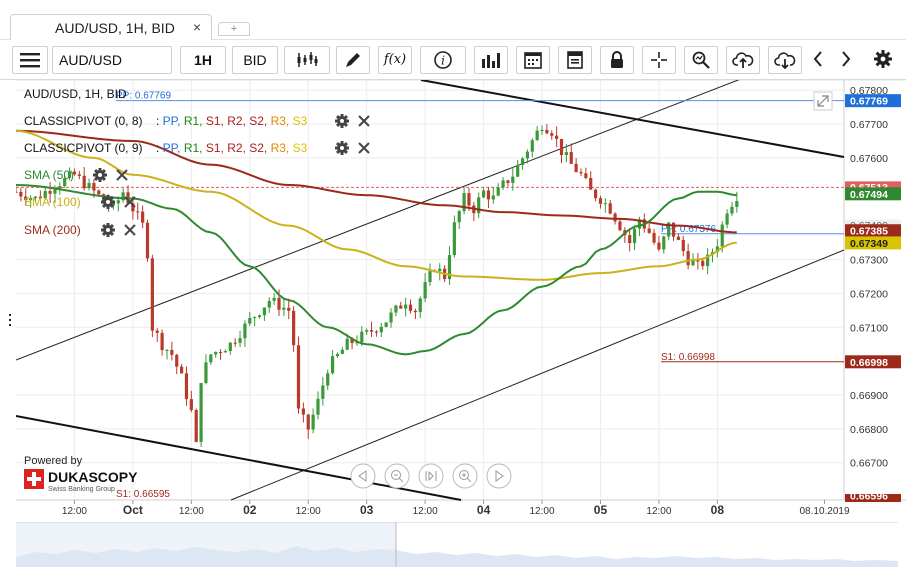  Describe the element at coordinates (457, 544) in the screenshot. I see `navigator-strip` at that location.